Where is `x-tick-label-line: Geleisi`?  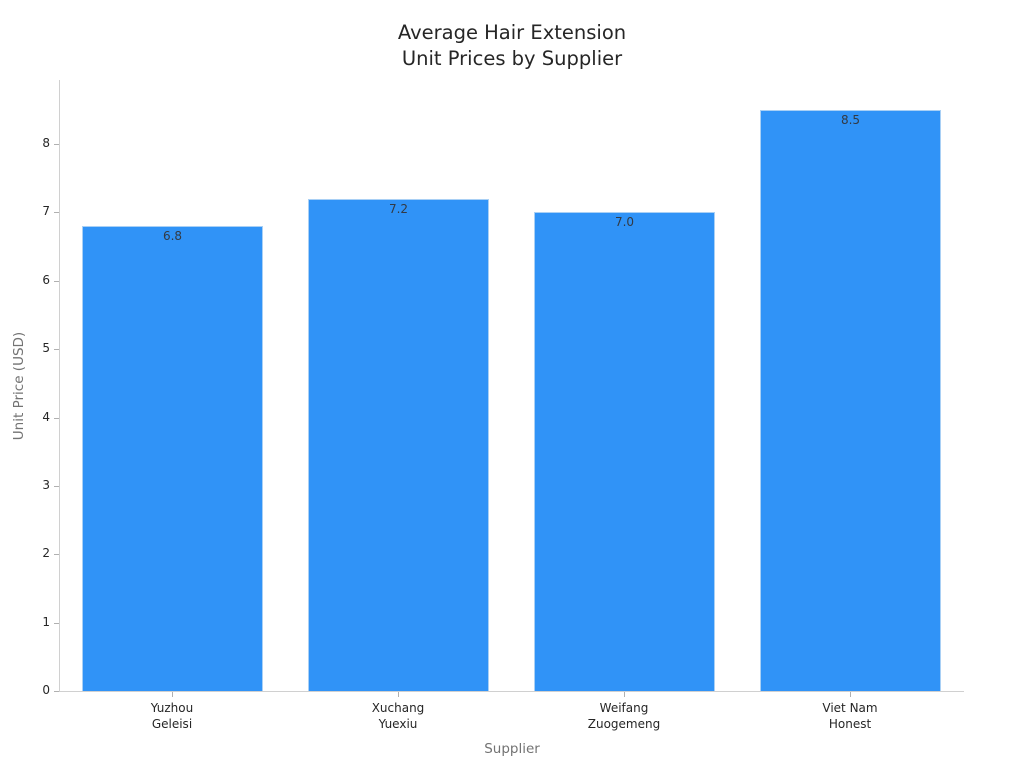 x-tick-label-line: Geleisi is located at coordinates (172, 724).